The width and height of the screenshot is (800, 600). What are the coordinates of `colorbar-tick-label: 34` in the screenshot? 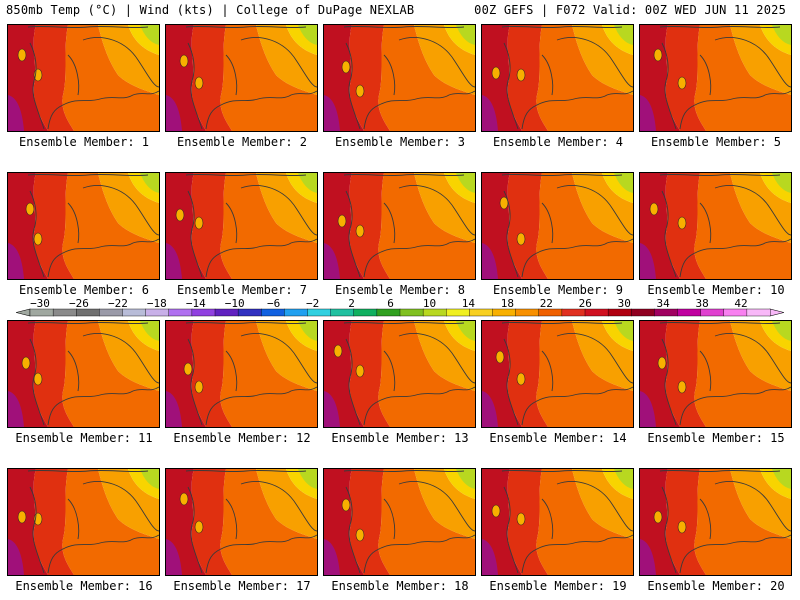 It's located at (664, 303).